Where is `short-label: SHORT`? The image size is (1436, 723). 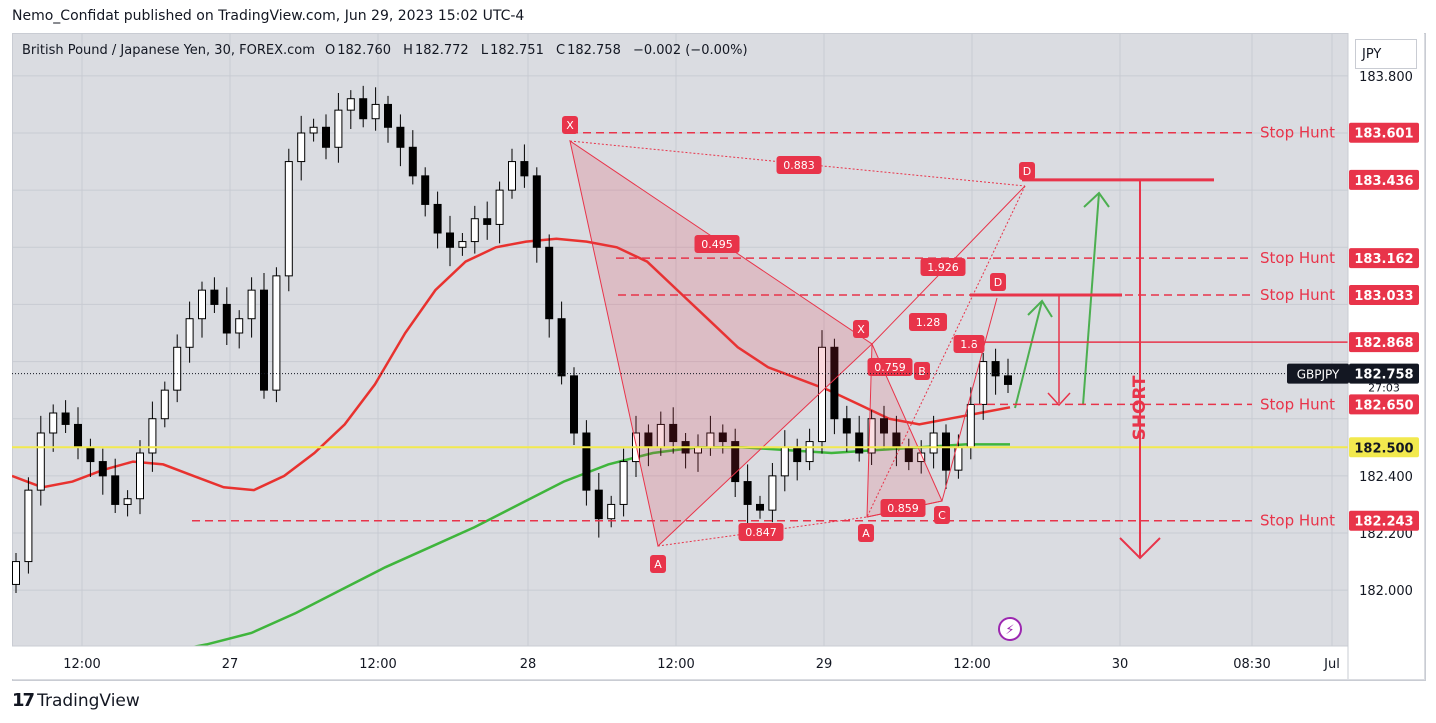 short-label: SHORT is located at coordinates (1140, 407).